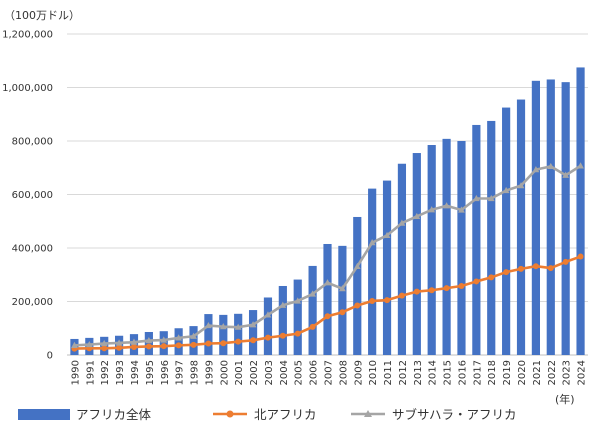  I want to click on legend-label: 北アフリカ, so click(285, 414).